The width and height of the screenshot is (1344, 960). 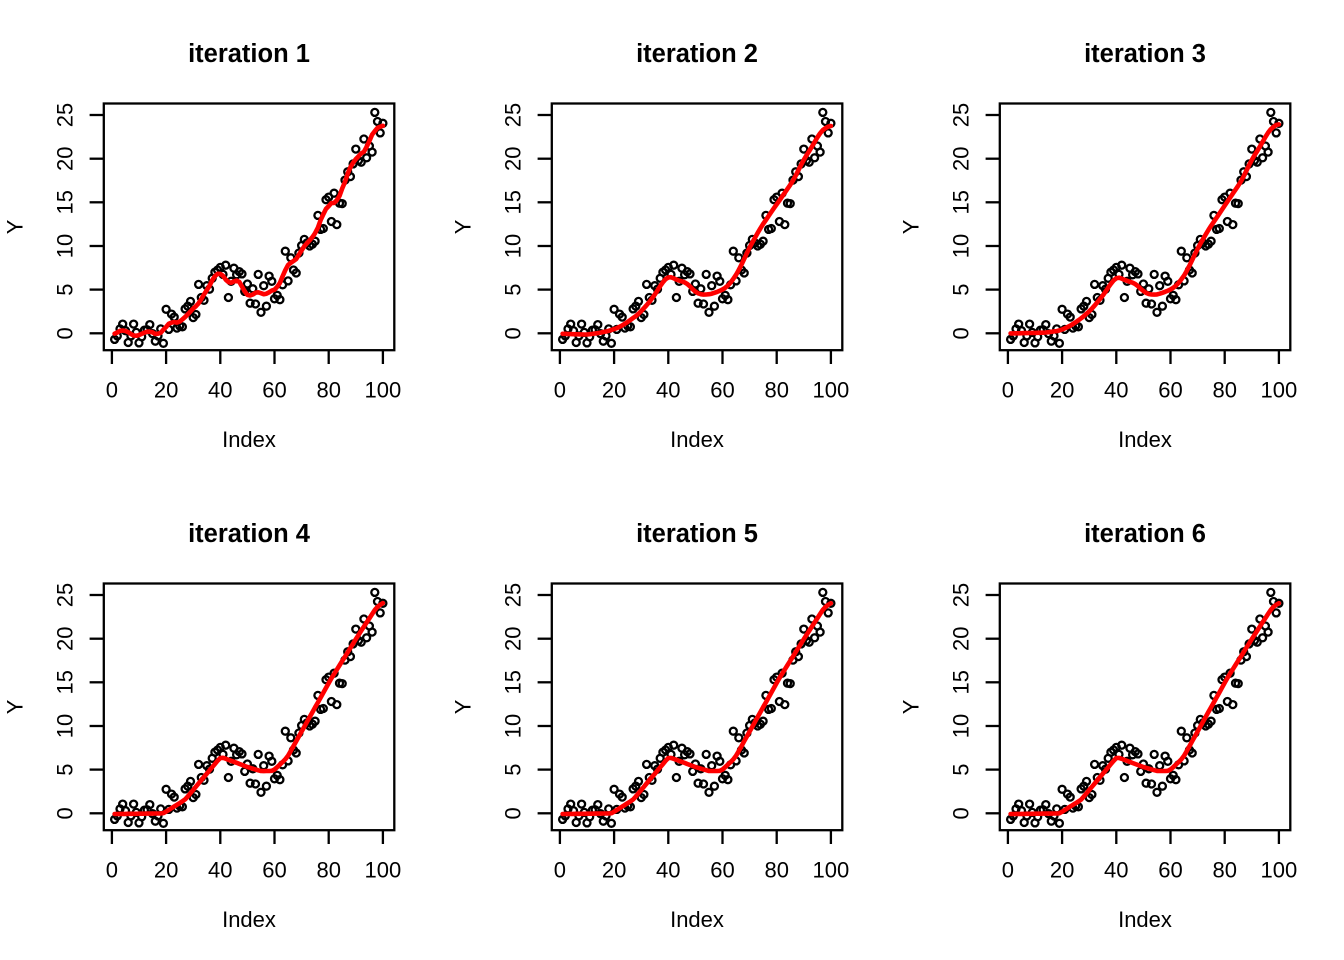 I want to click on svg-text: iteration 4, so click(x=249, y=534).